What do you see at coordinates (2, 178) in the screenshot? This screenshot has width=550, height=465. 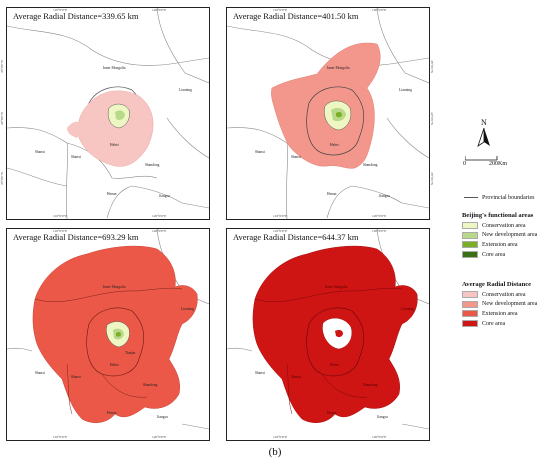 I see `tick-left: 35°0'0"N` at bounding box center [2, 178].